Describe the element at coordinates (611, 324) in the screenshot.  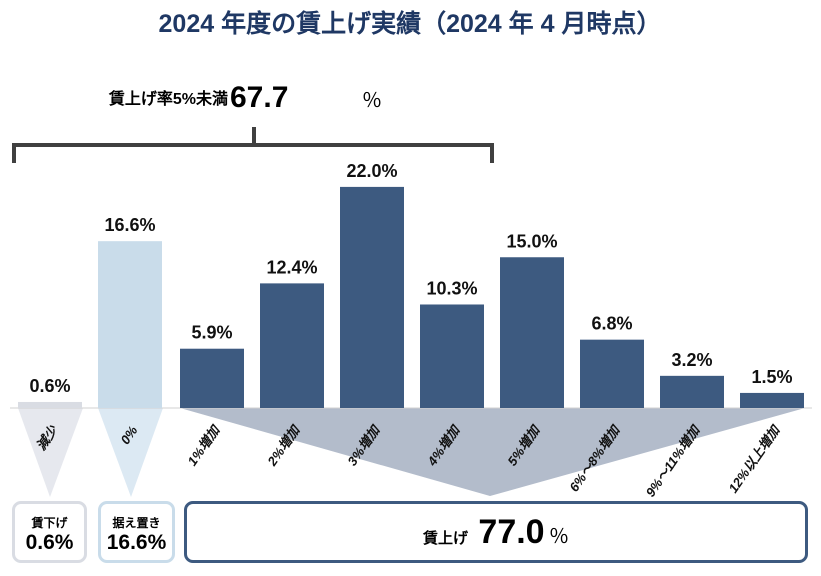
I see `value-label: 6.8%` at that location.